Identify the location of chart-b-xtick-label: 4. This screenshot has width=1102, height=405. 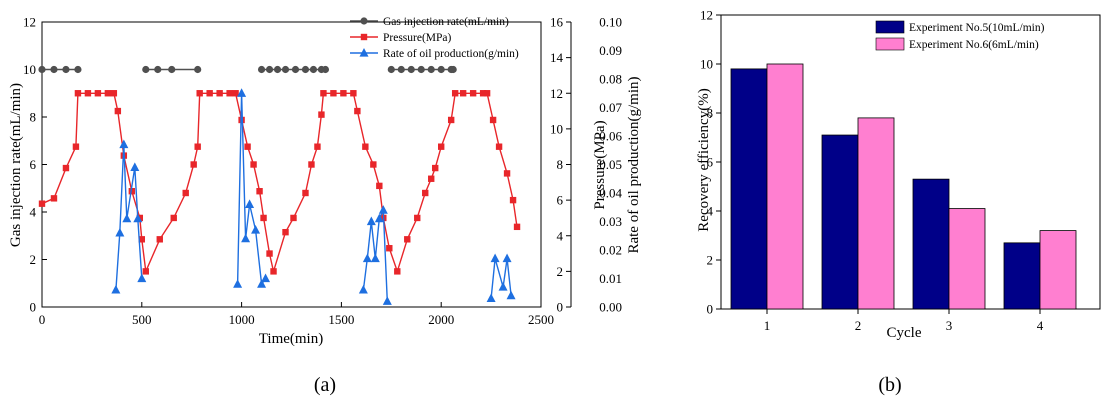
(1040, 325).